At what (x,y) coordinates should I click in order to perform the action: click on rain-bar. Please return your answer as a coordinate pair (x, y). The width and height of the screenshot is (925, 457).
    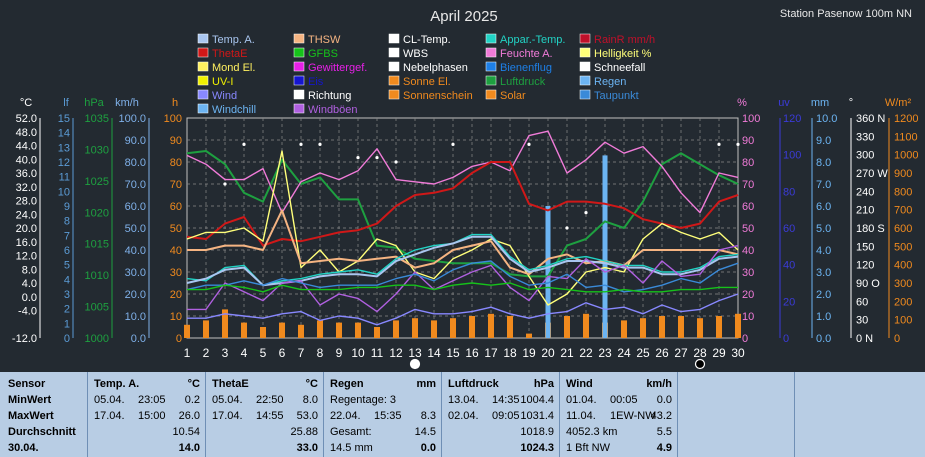
    Looking at the image, I should click on (548, 272).